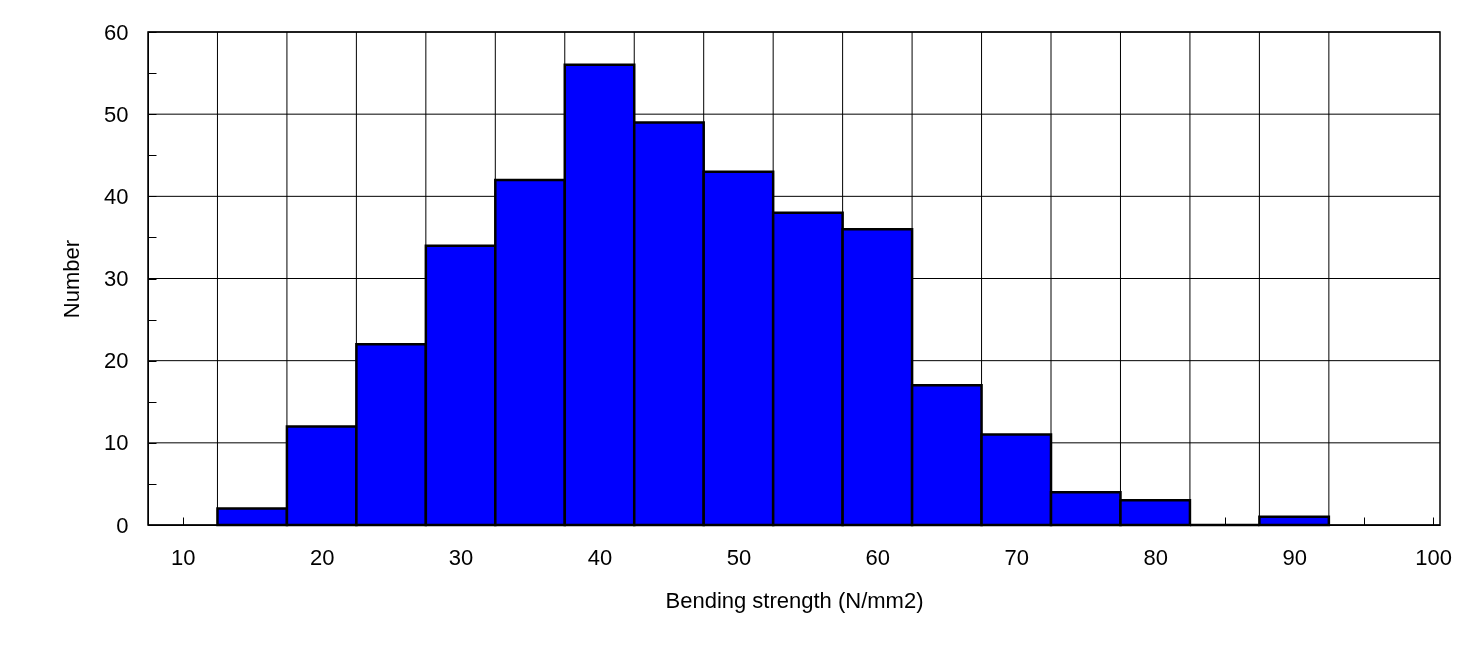 The image size is (1463, 659). Describe the element at coordinates (72, 279) in the screenshot. I see `y-axis-title: Number` at that location.